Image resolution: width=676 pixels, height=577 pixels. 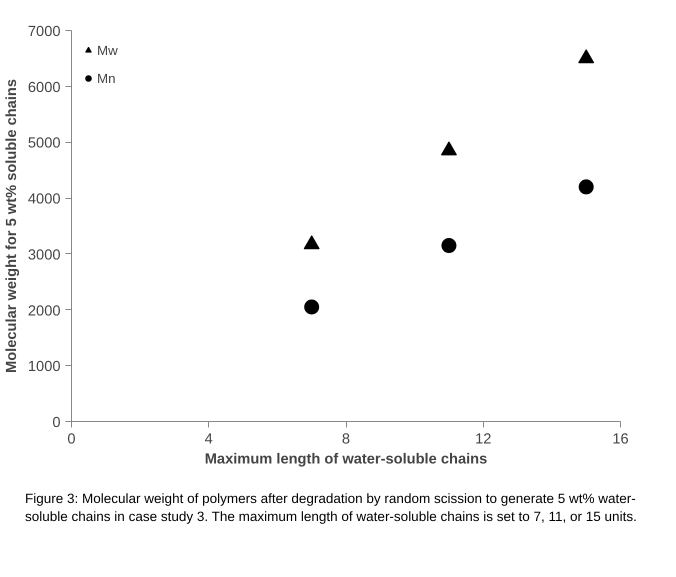 I want to click on x-tick-label: 4, so click(x=208, y=440).